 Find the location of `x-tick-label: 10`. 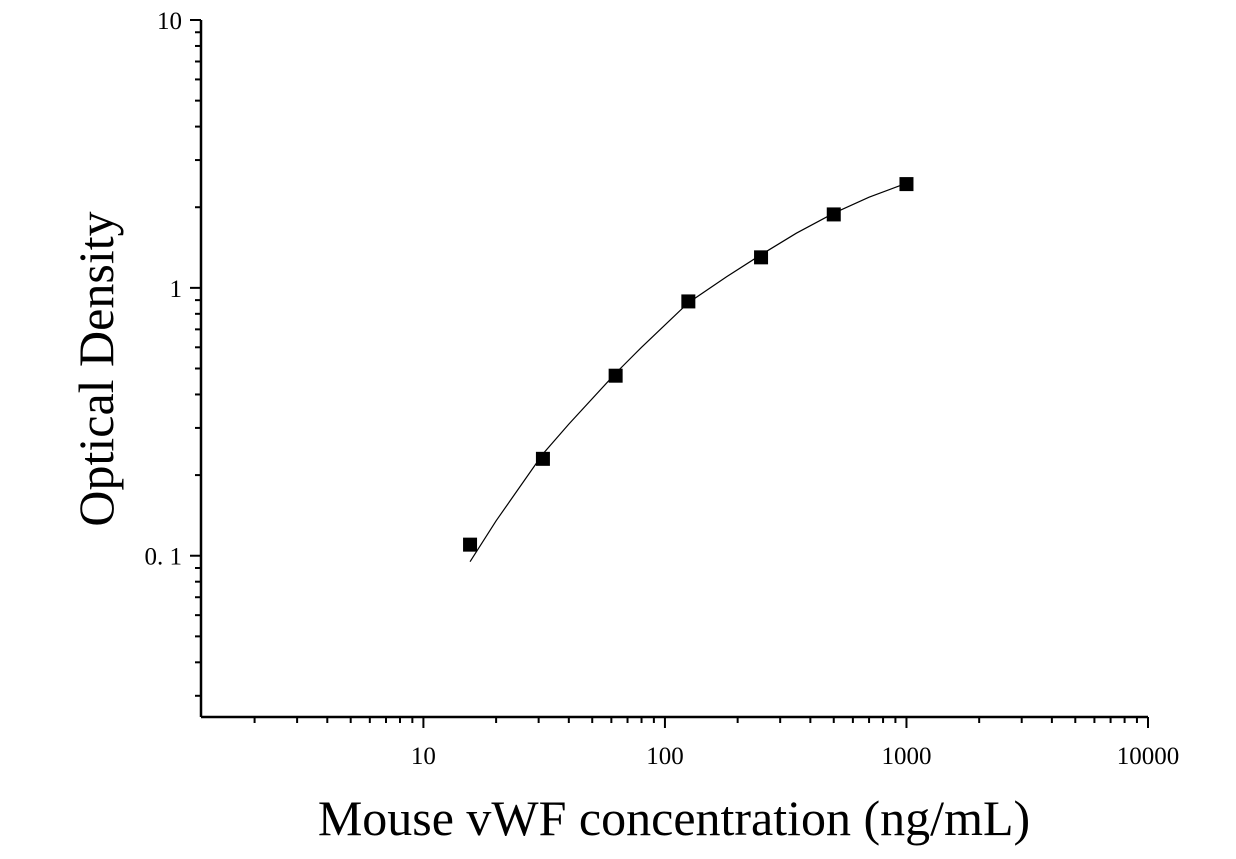

x-tick-label: 10 is located at coordinates (423, 756).